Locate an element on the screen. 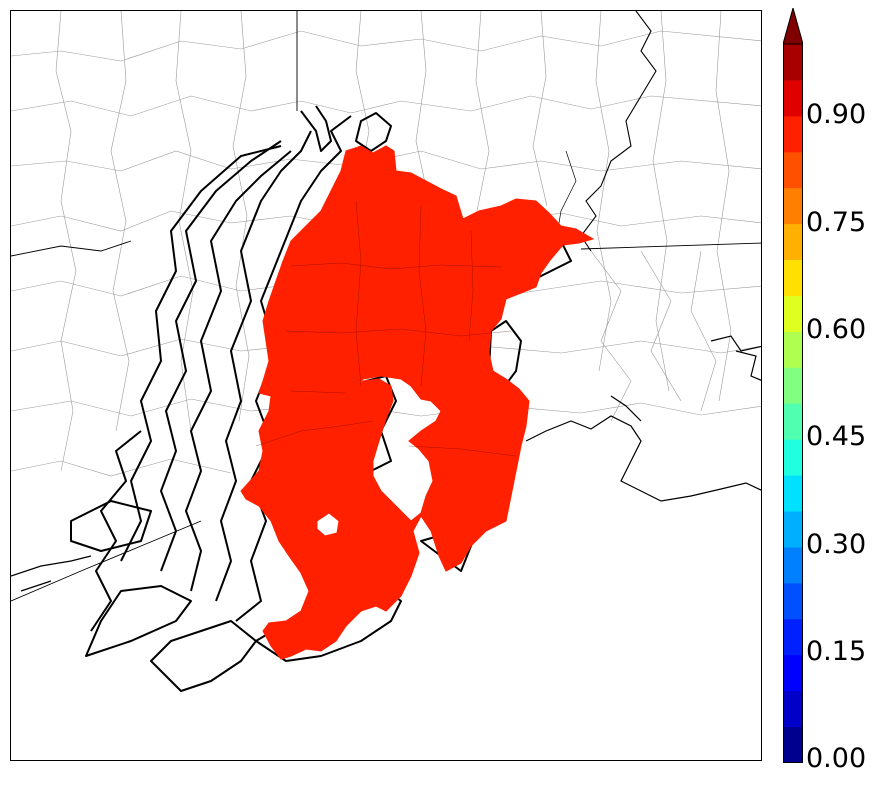 This screenshot has height=785, width=877. colorbar-tick-label: 0.90 is located at coordinates (836, 114).